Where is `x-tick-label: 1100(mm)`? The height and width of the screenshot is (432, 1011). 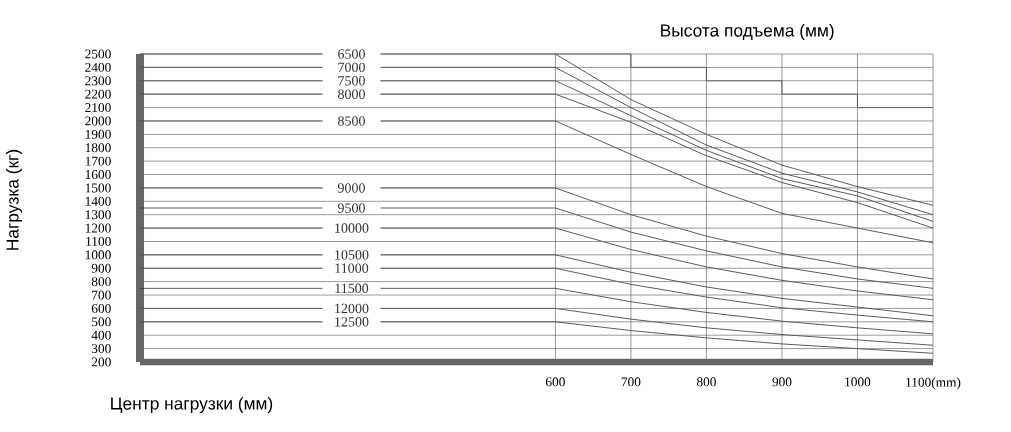 x-tick-label: 1100(mm) is located at coordinates (933, 383).